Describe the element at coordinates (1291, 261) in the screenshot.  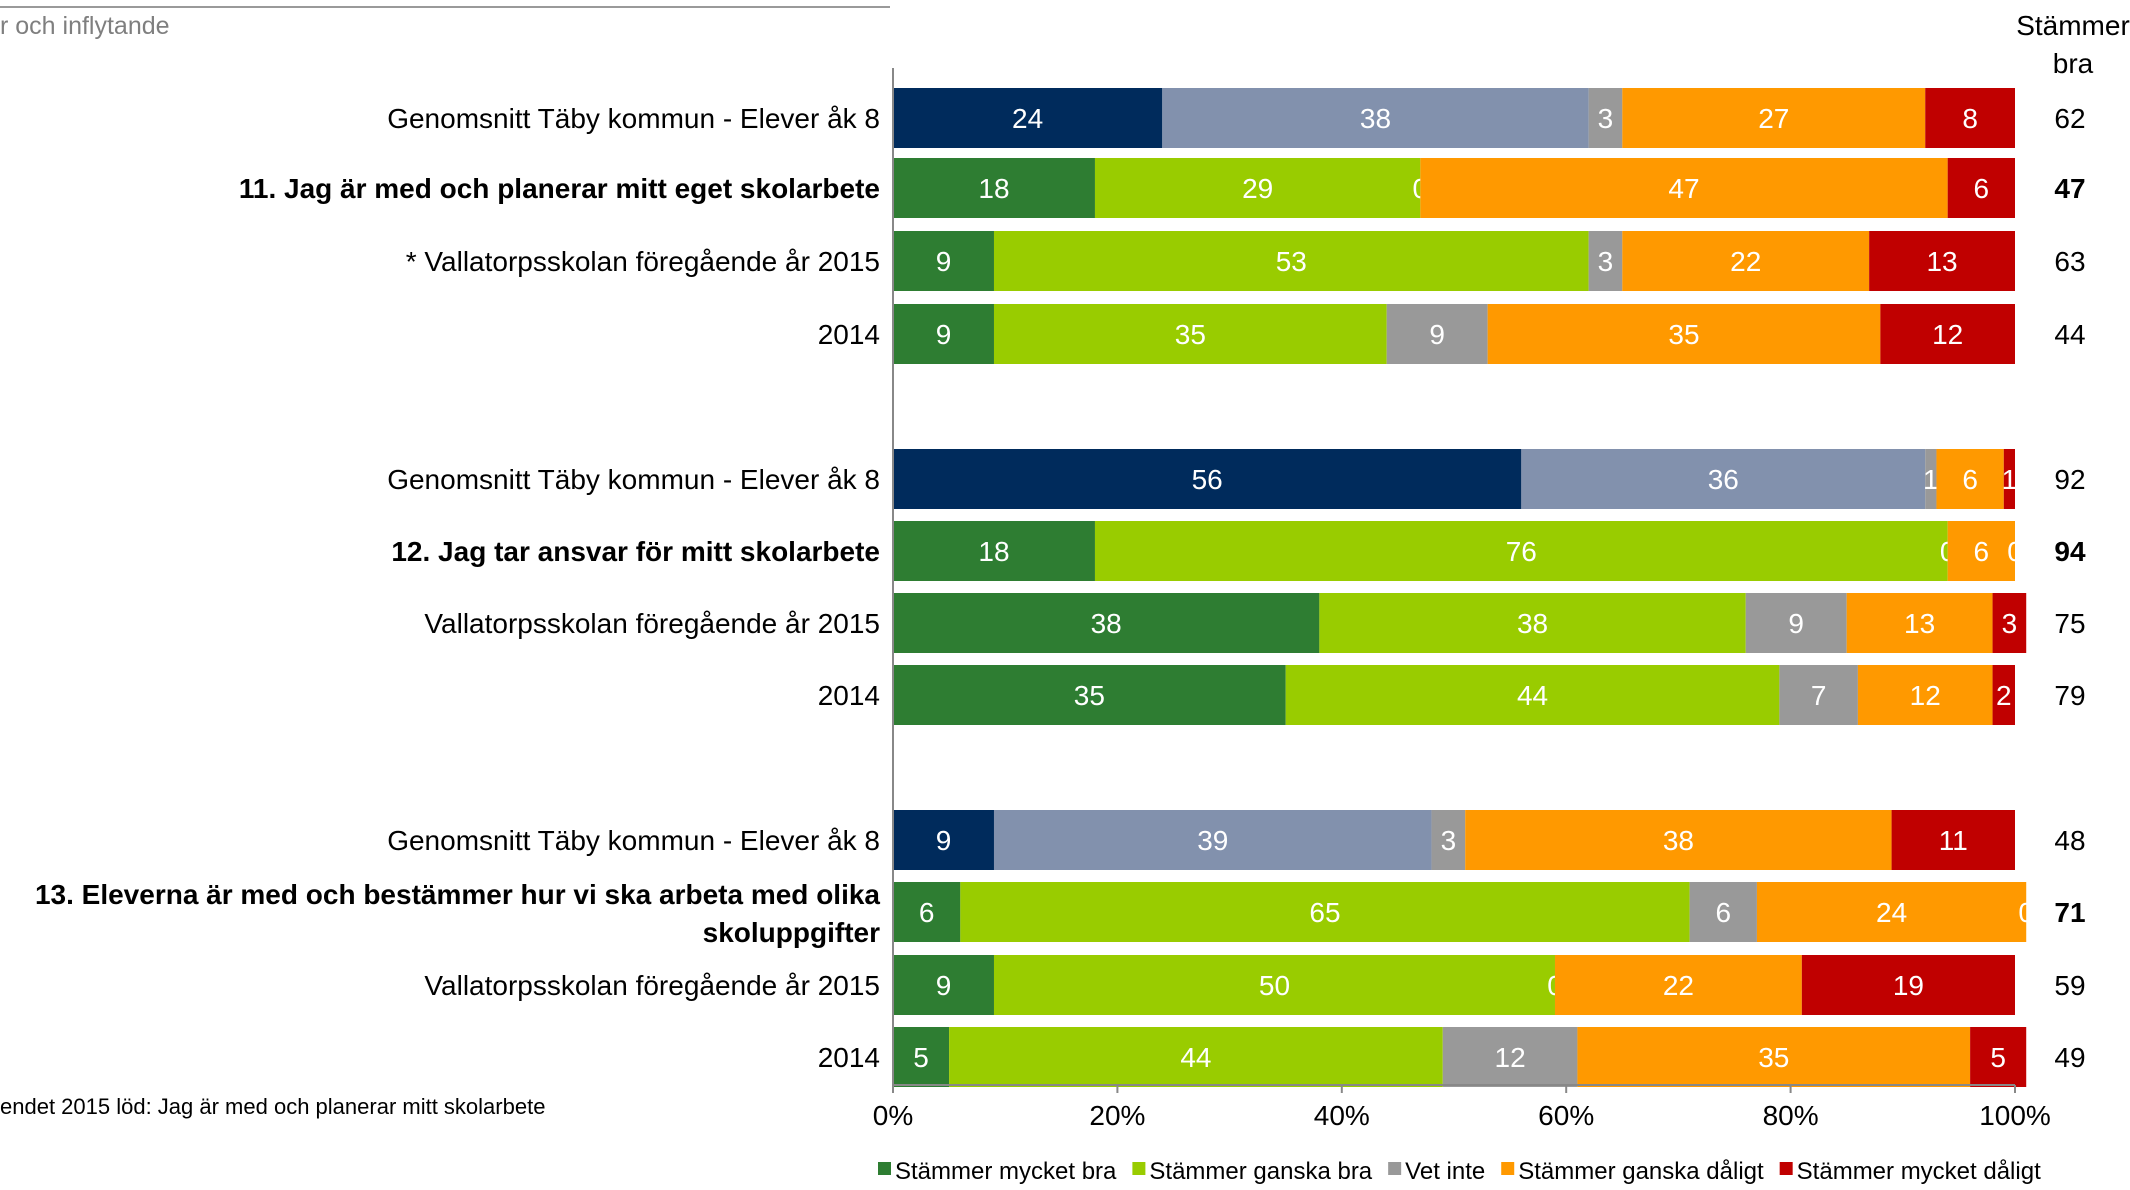
I see `bar-value-label: 53` at that location.